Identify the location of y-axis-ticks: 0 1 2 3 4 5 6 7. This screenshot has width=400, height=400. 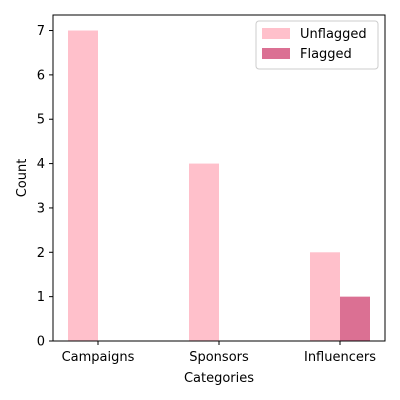
(45, 187).